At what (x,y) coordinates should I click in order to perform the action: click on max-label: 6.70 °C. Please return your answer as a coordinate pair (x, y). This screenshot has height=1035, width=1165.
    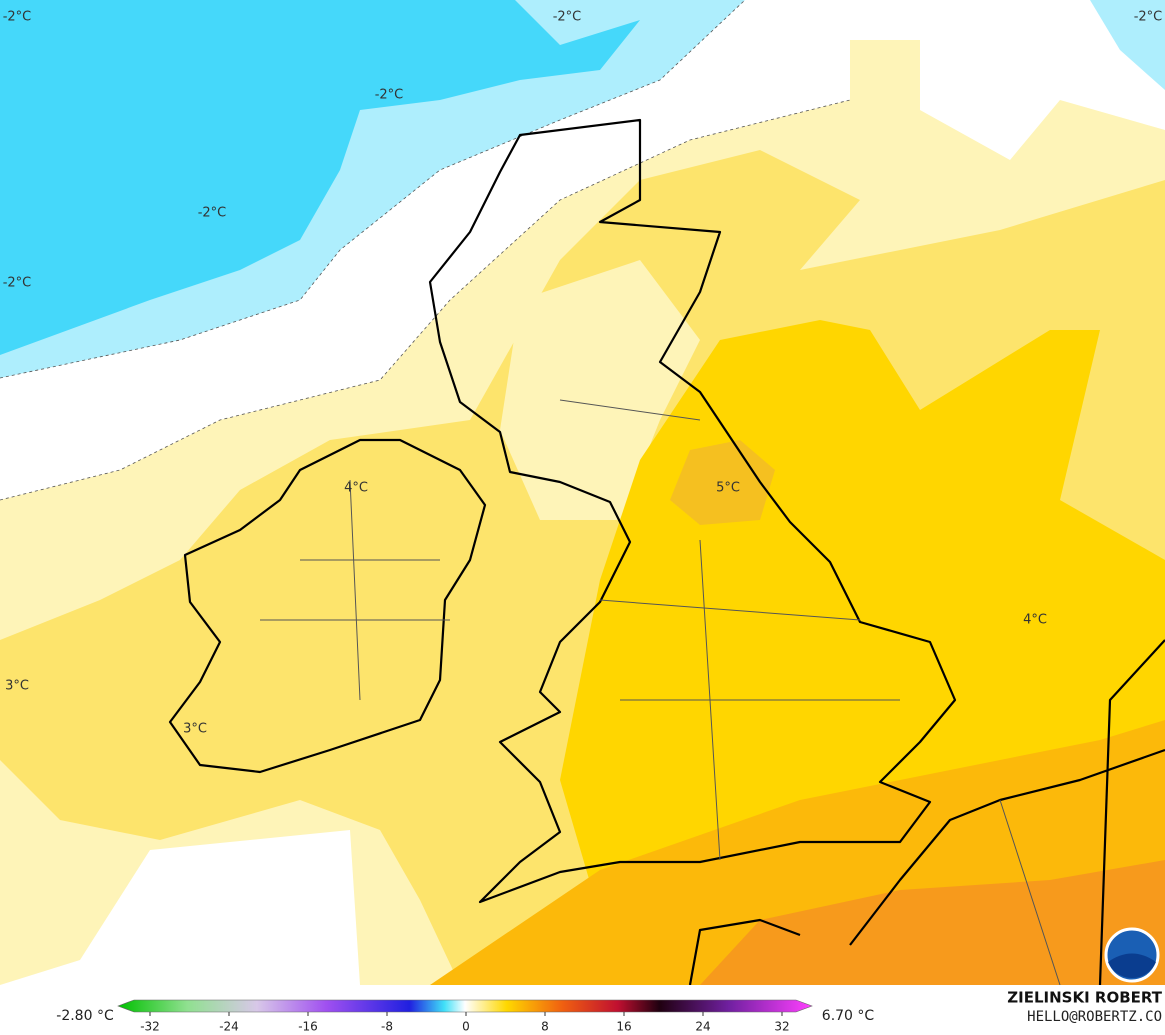
    Looking at the image, I should click on (848, 1016).